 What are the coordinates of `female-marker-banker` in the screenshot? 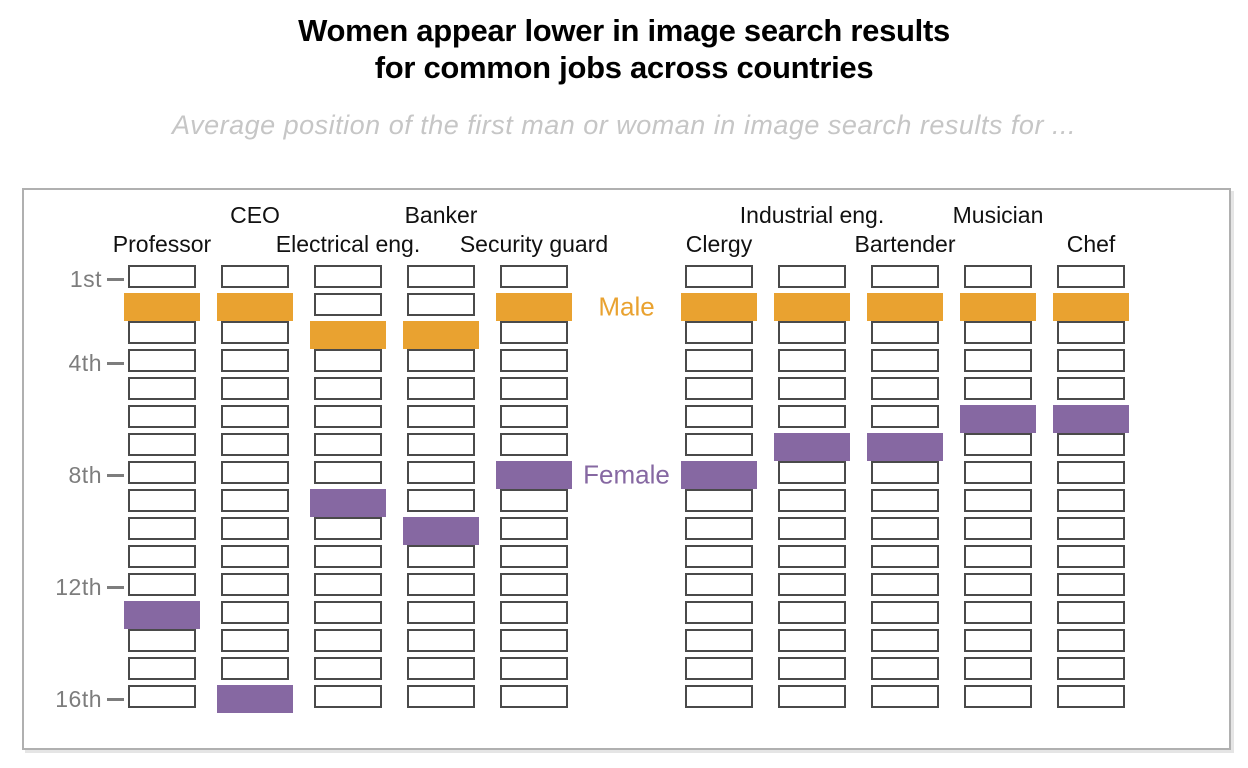 It's located at (441, 531).